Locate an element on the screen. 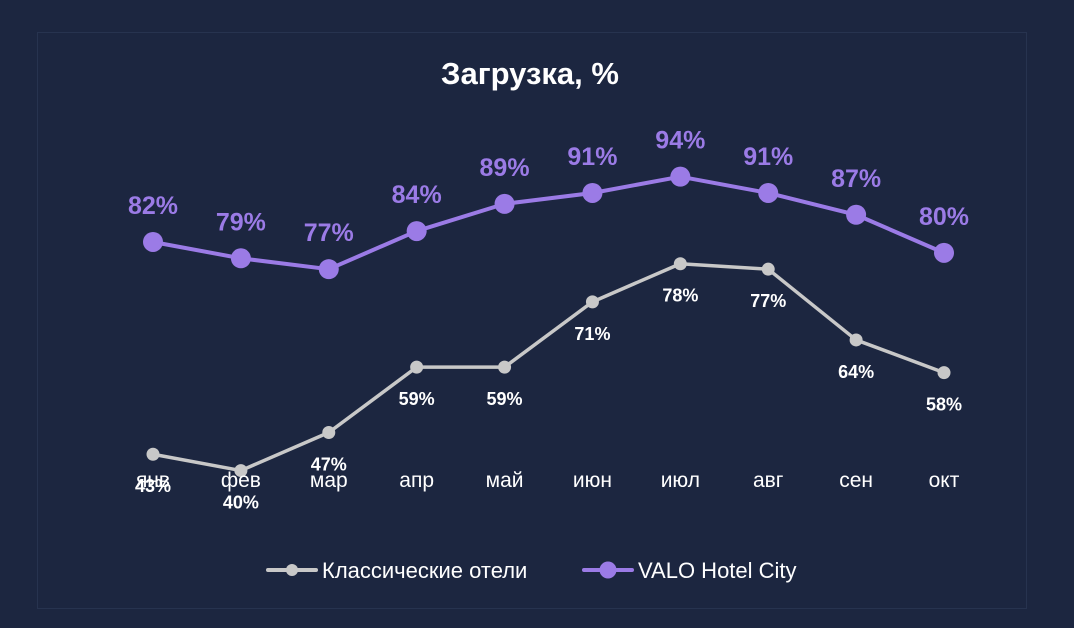 Image resolution: width=1074 pixels, height=628 pixels. legend-label: Классические отели is located at coordinates (424, 570).